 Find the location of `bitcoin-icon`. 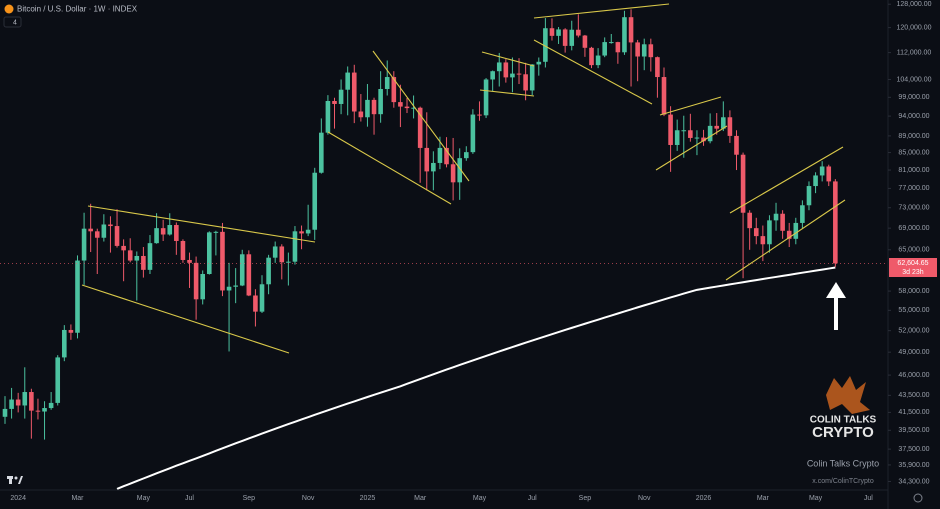

bitcoin-icon is located at coordinates (9, 9).